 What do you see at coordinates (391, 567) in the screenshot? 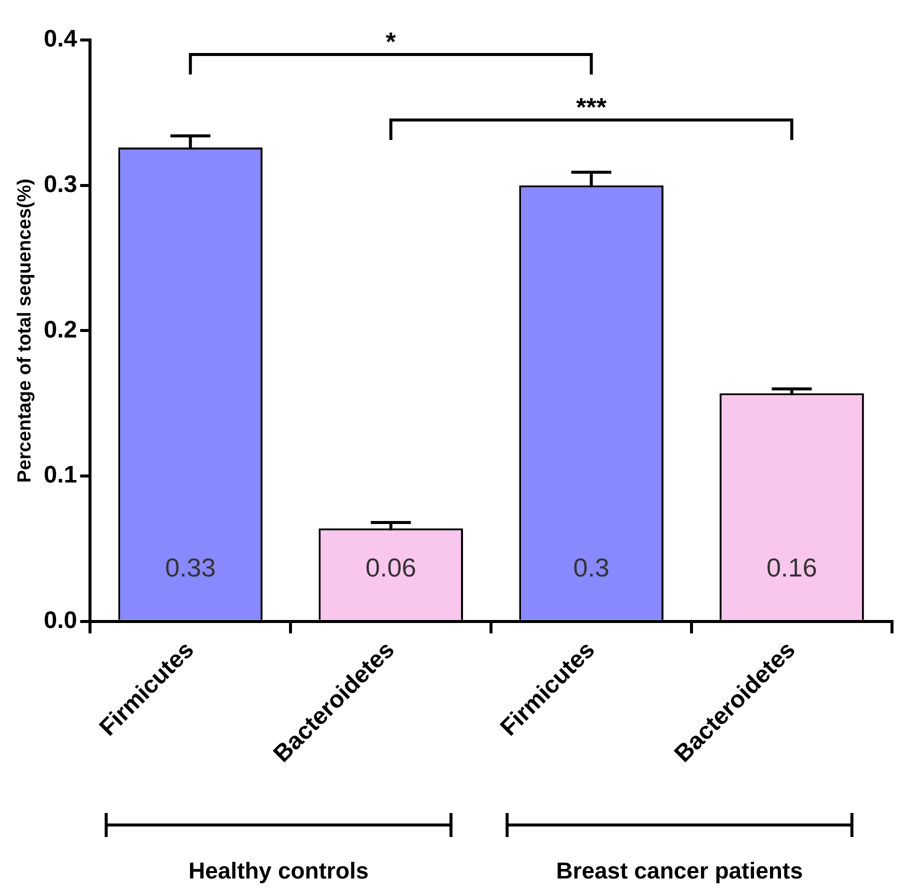
I see `data-label: 0.06` at bounding box center [391, 567].